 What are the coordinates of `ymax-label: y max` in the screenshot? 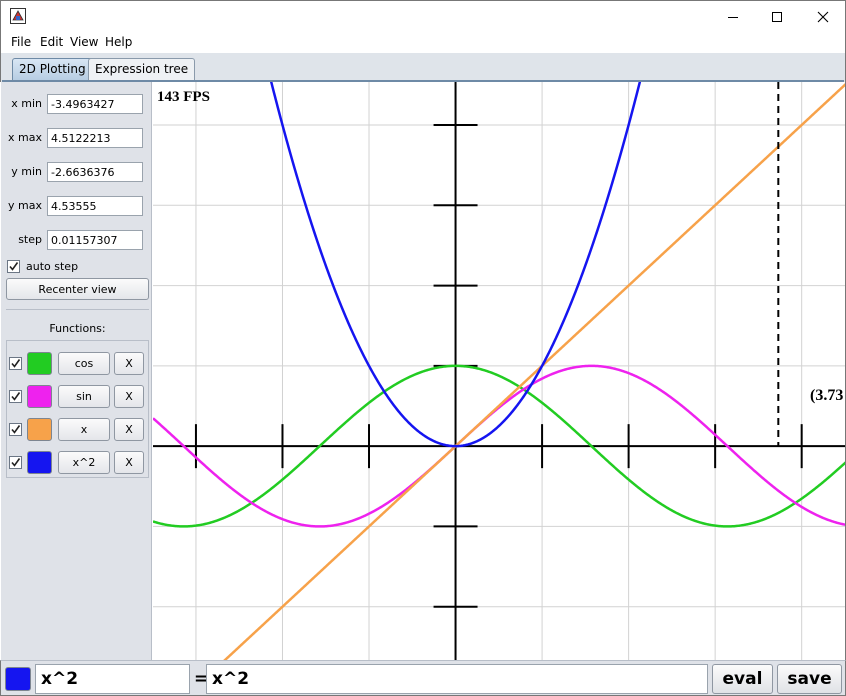 It's located at (25, 205).